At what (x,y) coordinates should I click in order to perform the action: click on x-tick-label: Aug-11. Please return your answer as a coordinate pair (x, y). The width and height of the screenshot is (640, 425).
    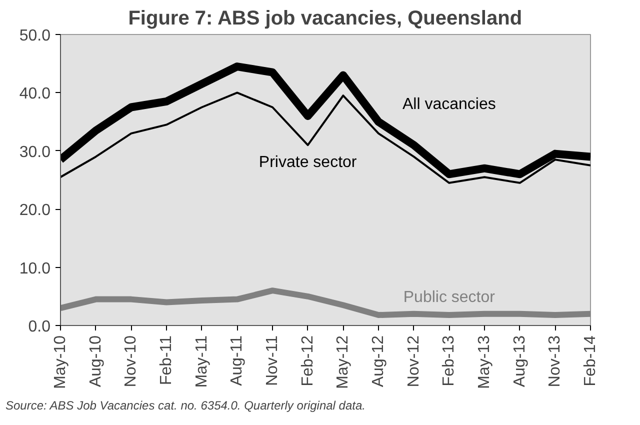
    Looking at the image, I should click on (237, 360).